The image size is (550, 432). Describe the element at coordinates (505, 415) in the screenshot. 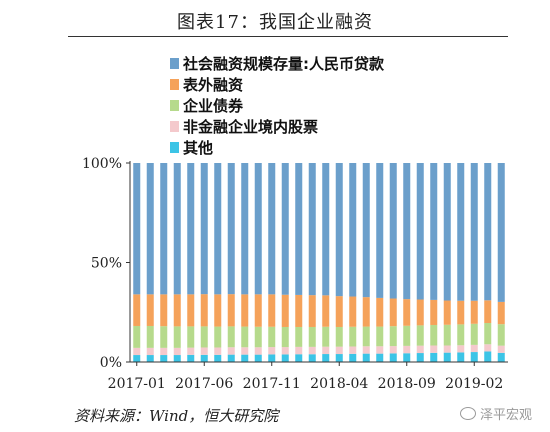

I see `watermark-text: 泽平宏观` at that location.